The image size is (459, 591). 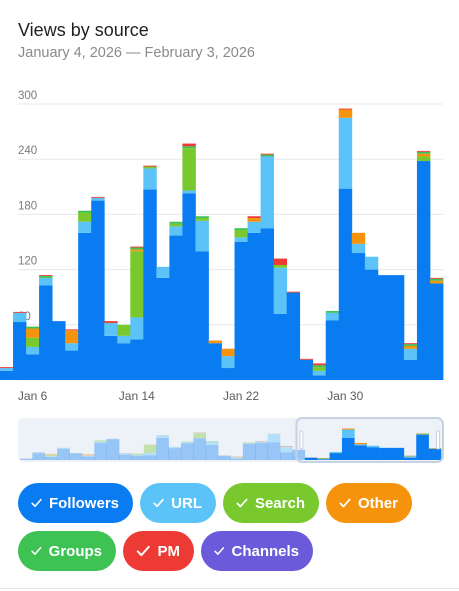 I want to click on navigator-right-handle, so click(x=438, y=440).